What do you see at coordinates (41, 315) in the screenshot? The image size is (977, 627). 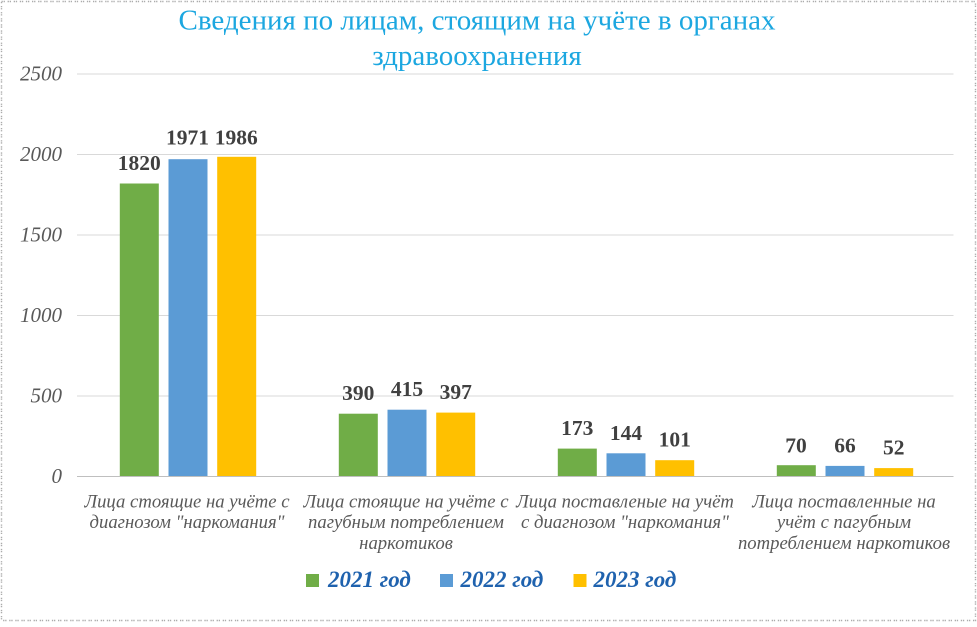 I see `svg-text: 1000` at bounding box center [41, 315].